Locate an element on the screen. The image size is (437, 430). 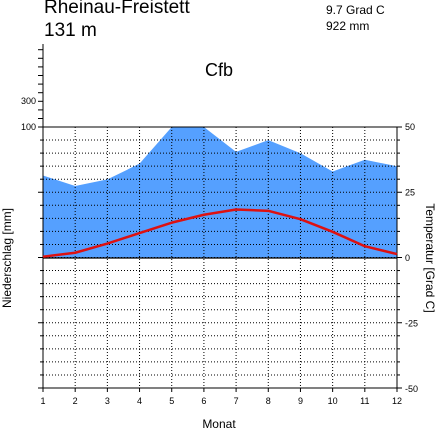
x-tick-label: 12 is located at coordinates (397, 401).